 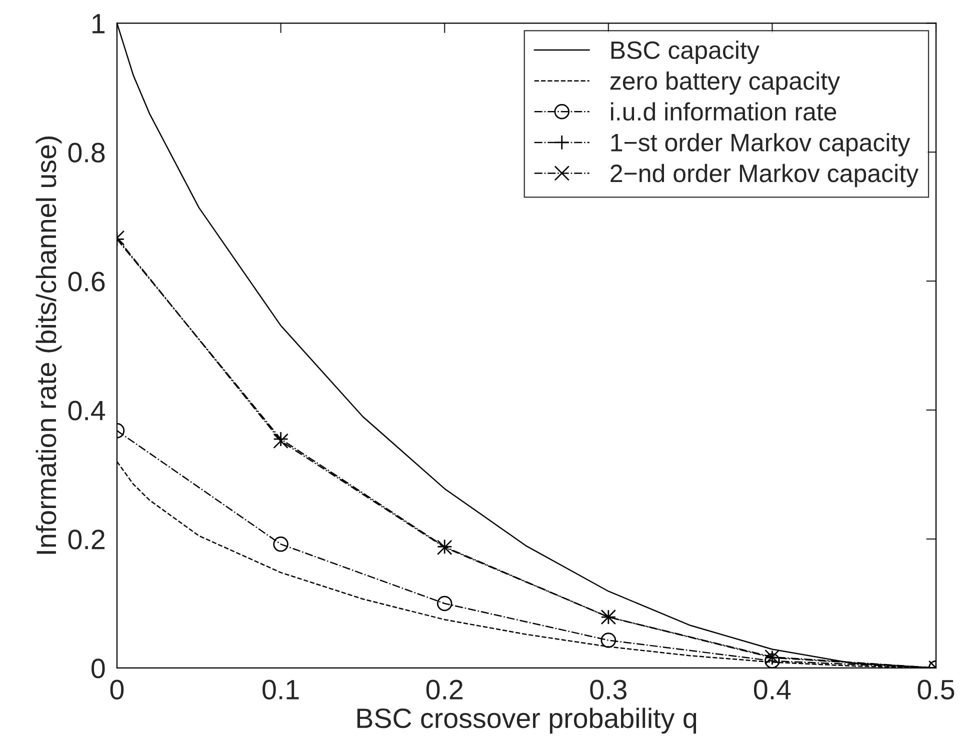 I want to click on x-tick-label: 0.1, so click(x=280, y=690).